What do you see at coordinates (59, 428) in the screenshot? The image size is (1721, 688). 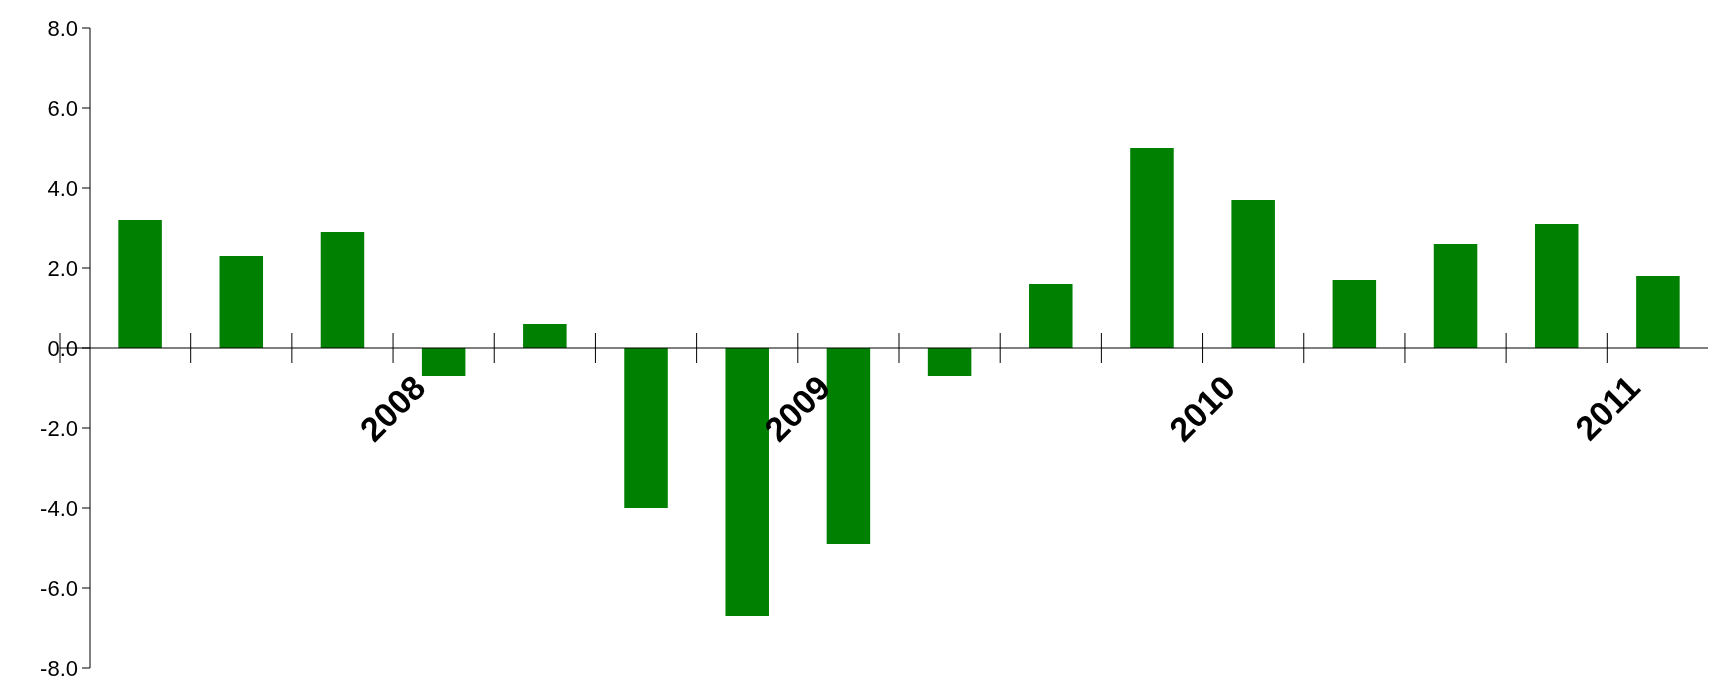 I see `y-tick-label: -2.0` at bounding box center [59, 428].